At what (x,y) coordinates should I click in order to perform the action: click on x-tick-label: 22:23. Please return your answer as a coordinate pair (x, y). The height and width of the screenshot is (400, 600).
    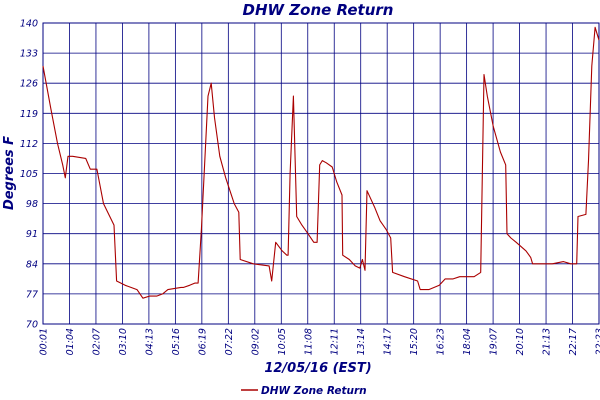
    Looking at the image, I should click on (597, 341).